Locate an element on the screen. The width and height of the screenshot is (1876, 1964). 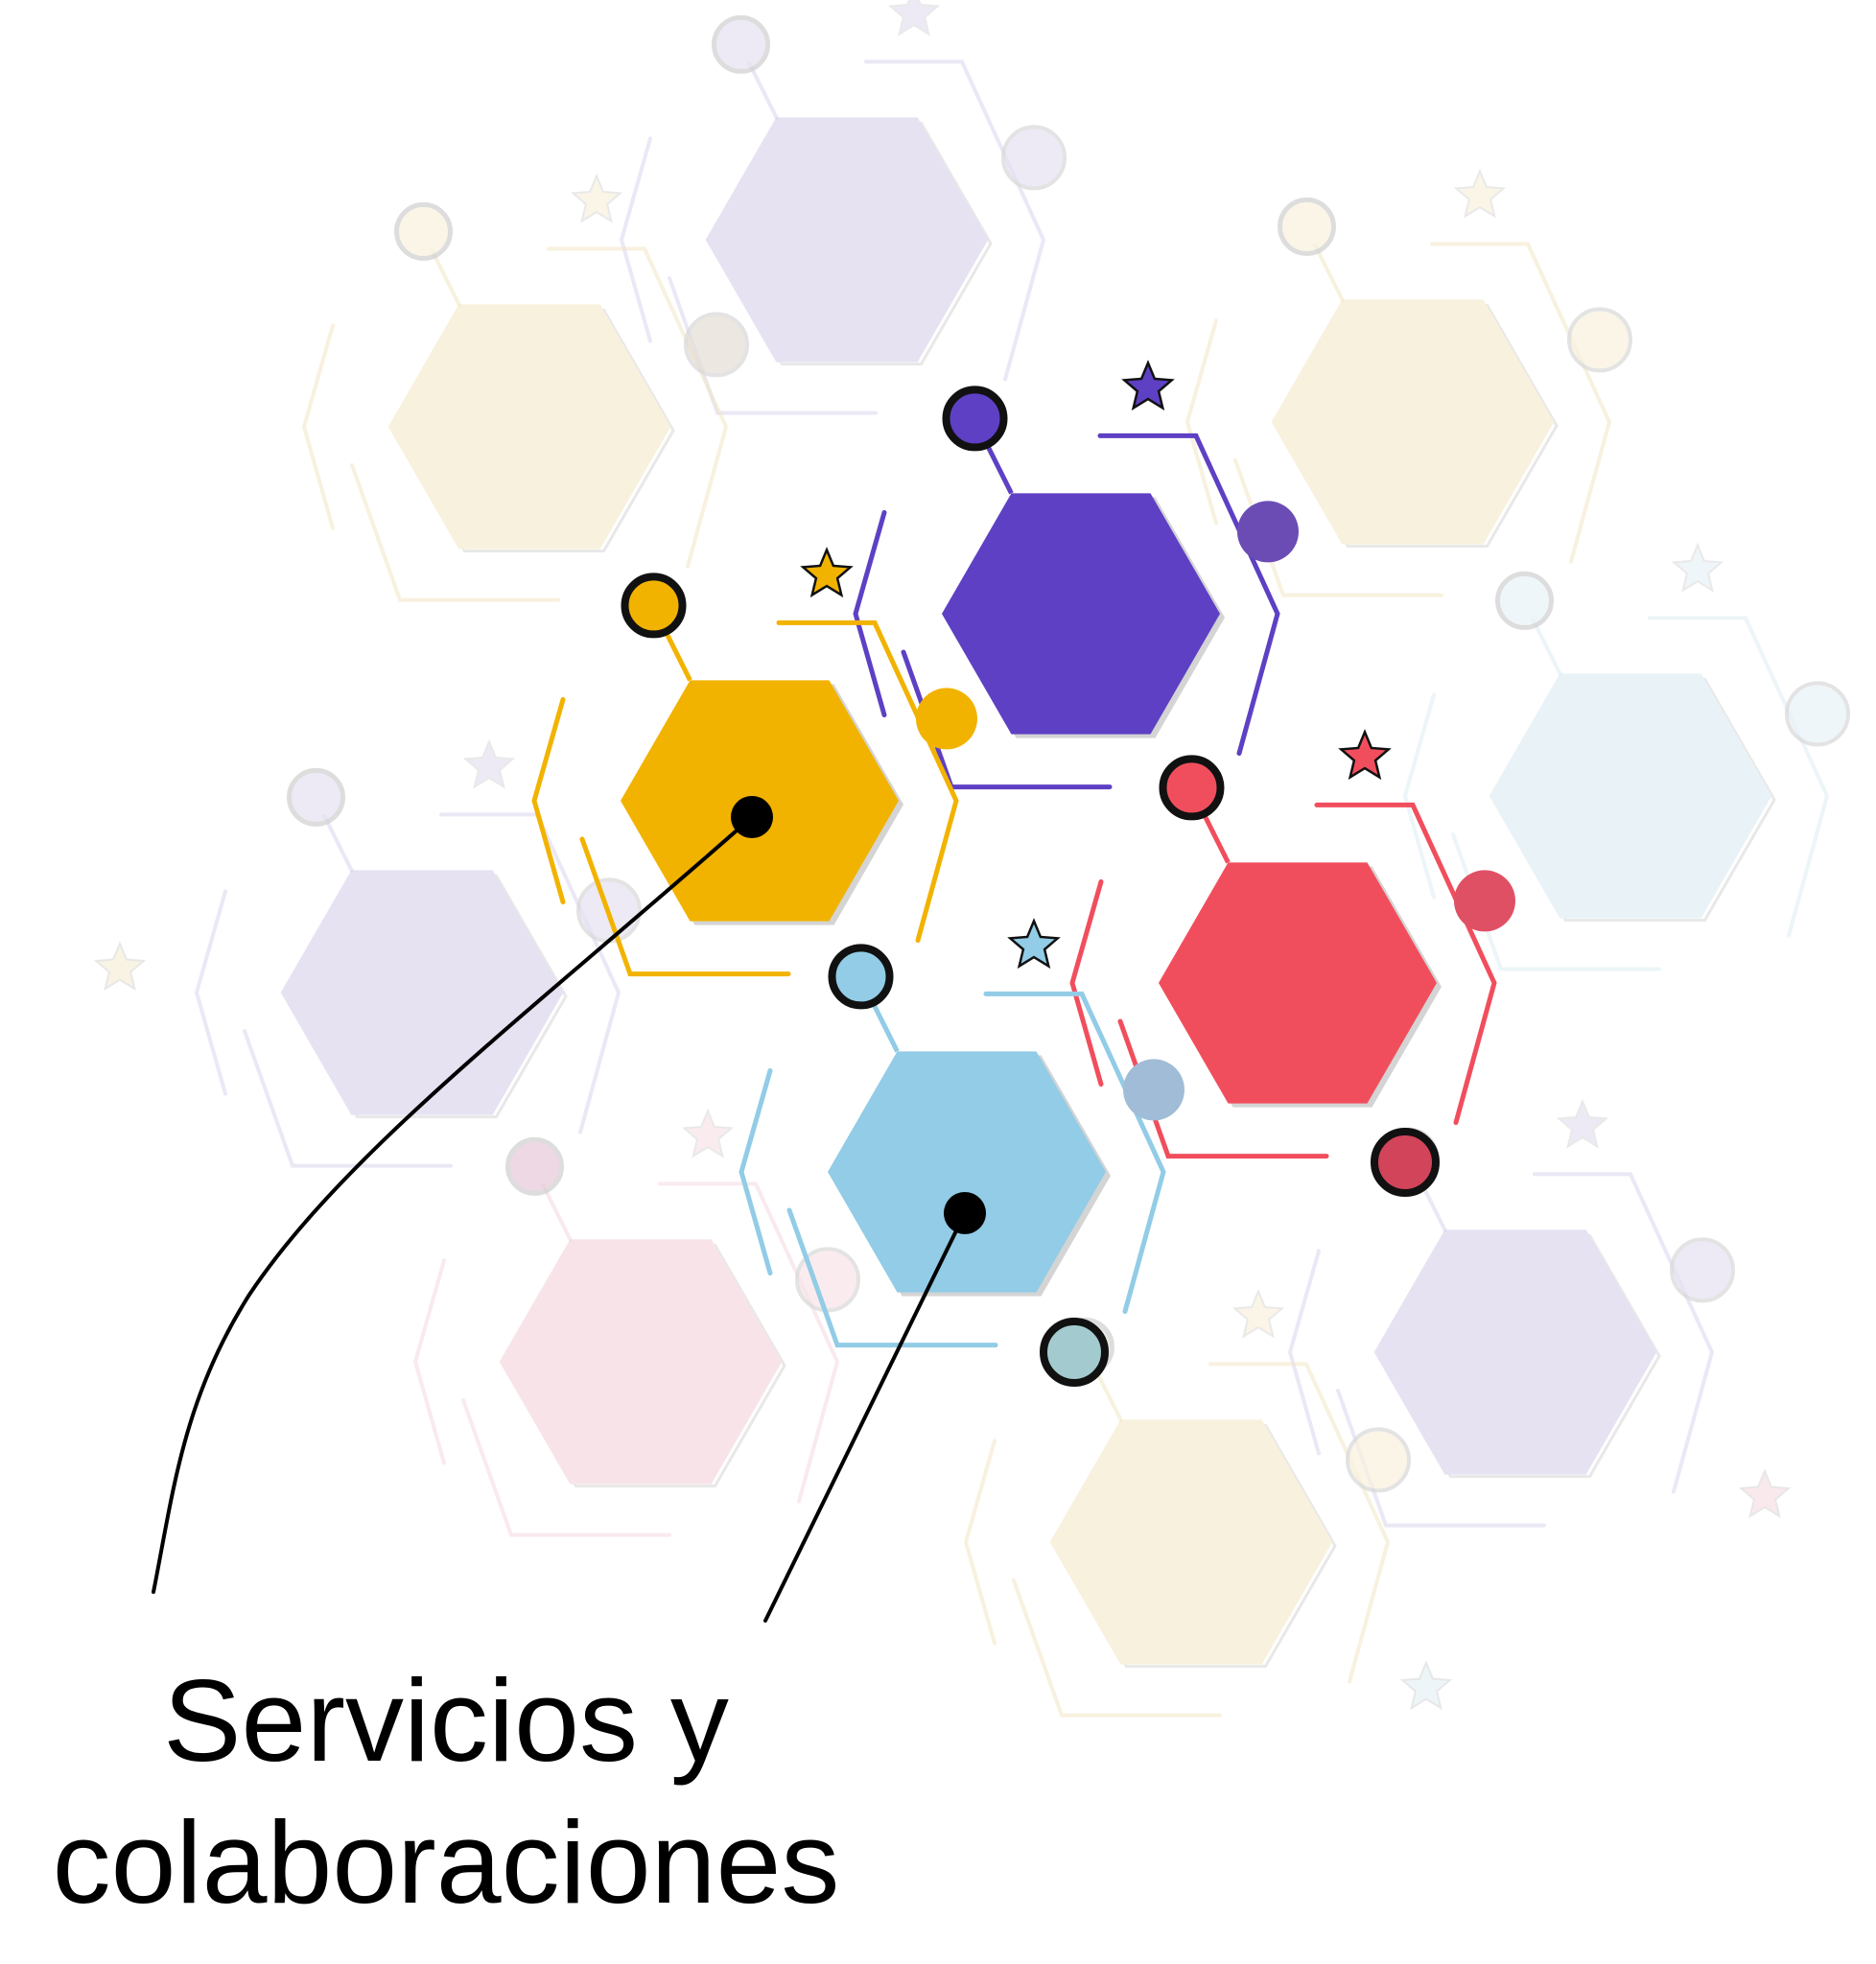
diagram-caption: Servicios y colaboraciones is located at coordinates (446, 1791).